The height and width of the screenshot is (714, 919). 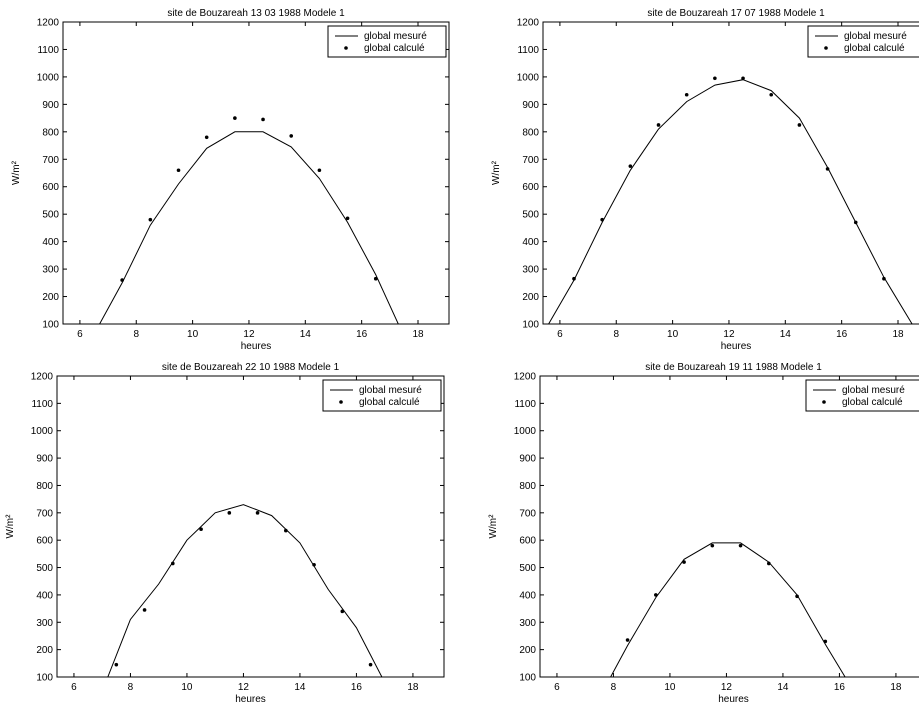 I want to click on y-tick-label: 100, so click(x=527, y=678).